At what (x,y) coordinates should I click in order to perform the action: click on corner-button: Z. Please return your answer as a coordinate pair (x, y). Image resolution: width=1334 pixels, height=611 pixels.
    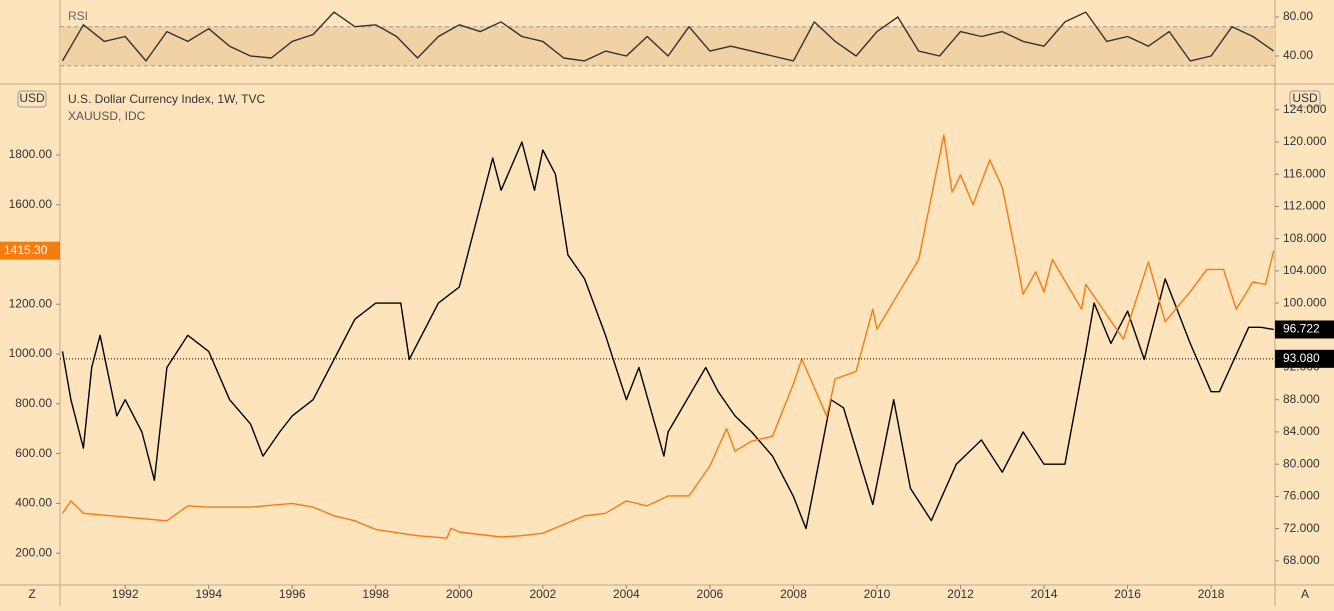
    Looking at the image, I should click on (31, 594).